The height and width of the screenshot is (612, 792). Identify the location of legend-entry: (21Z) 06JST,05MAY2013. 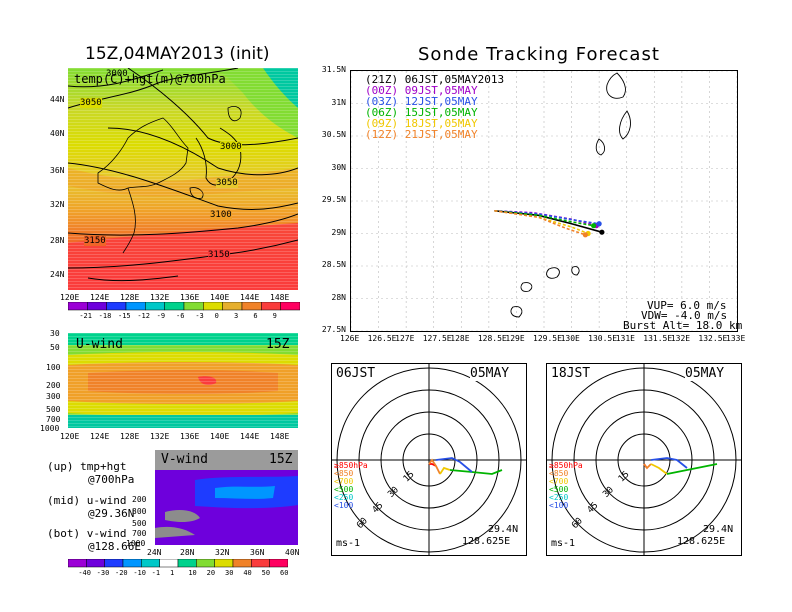
(435, 79).